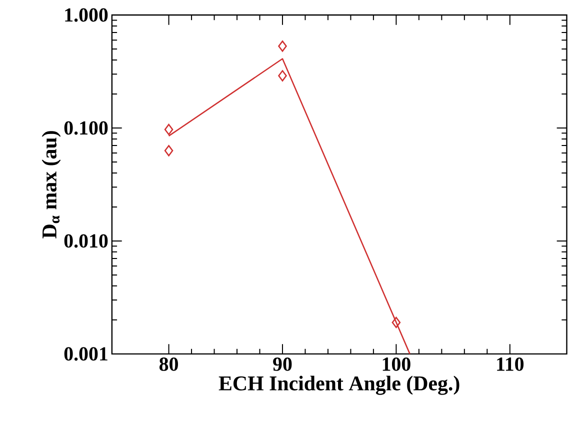 This screenshot has height=421, width=571. Describe the element at coordinates (51, 184) in the screenshot. I see `y-axis-title: D$_{α}$ max (au)` at that location.